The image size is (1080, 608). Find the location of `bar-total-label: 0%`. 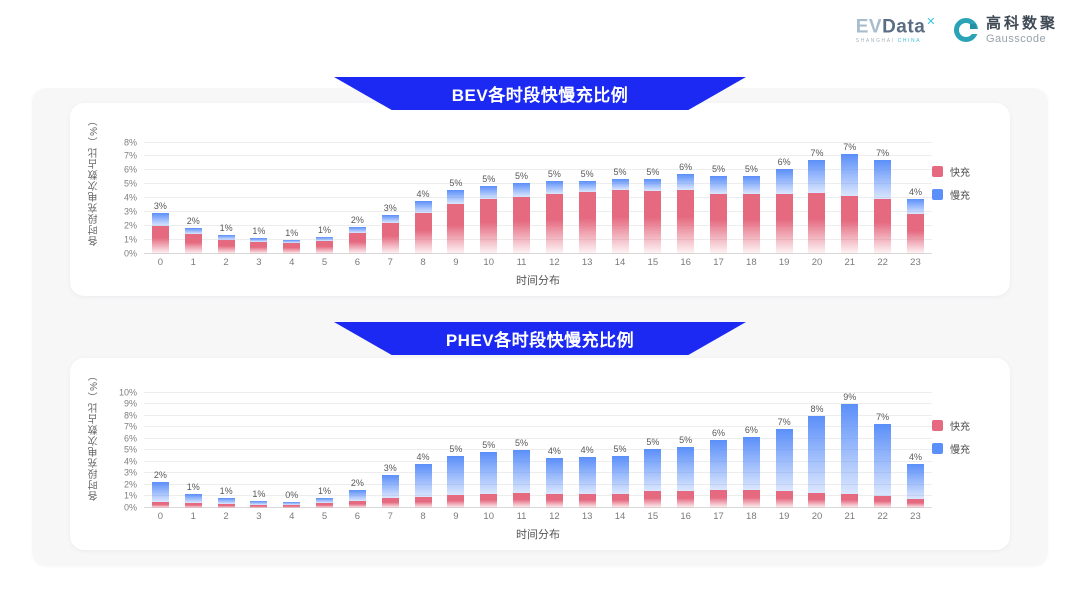

bar-total-label: 0% is located at coordinates (292, 495).